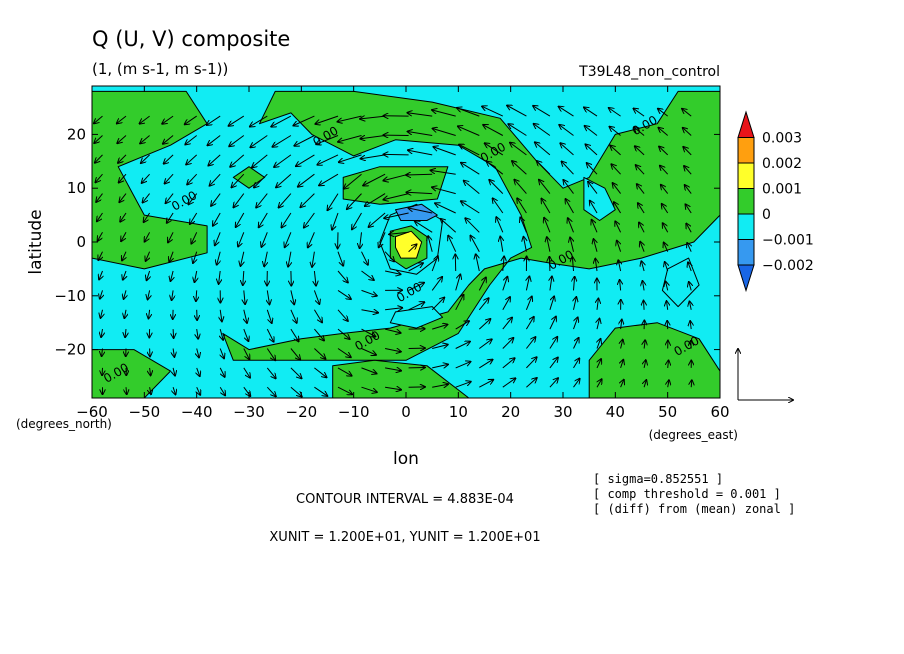 Image resolution: width=904 pixels, height=654 pixels. Describe the element at coordinates (76, 188) in the screenshot. I see `y-tick-label-3: 10` at that location.